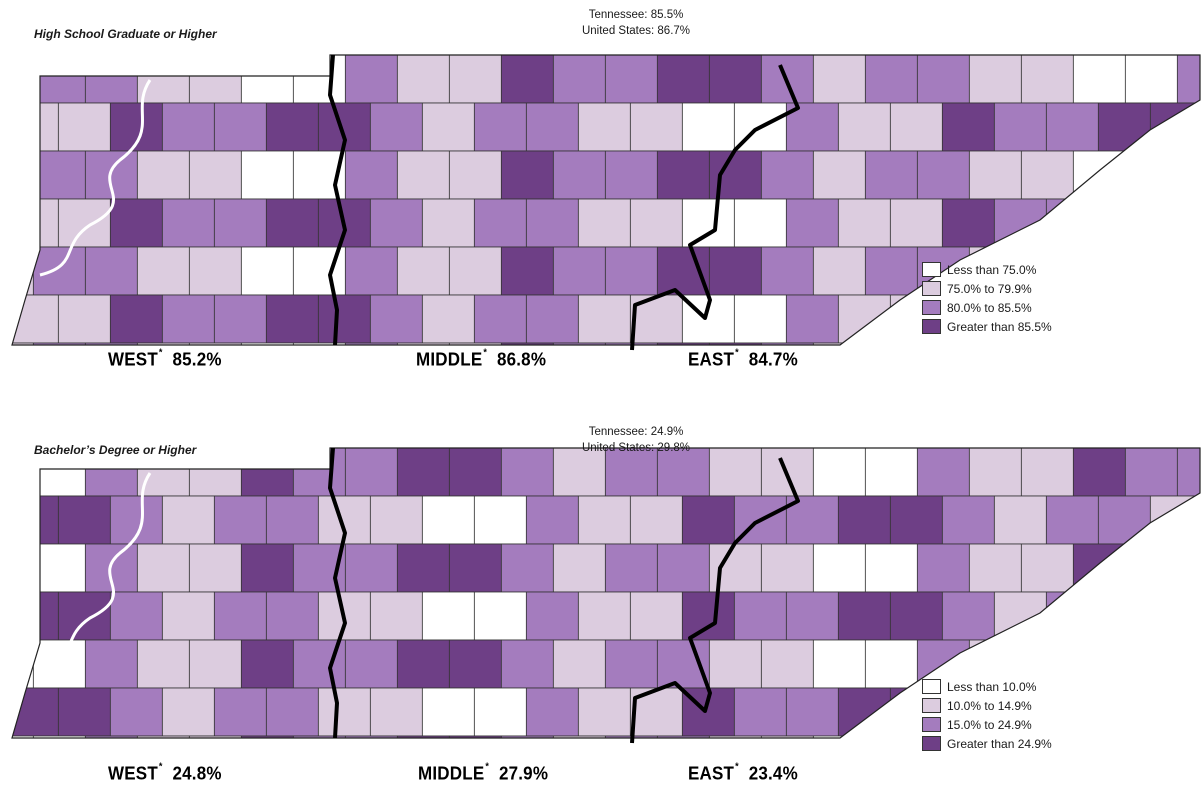  What do you see at coordinates (449, 359) in the screenshot?
I see `region-name: MIDDLE` at bounding box center [449, 359].